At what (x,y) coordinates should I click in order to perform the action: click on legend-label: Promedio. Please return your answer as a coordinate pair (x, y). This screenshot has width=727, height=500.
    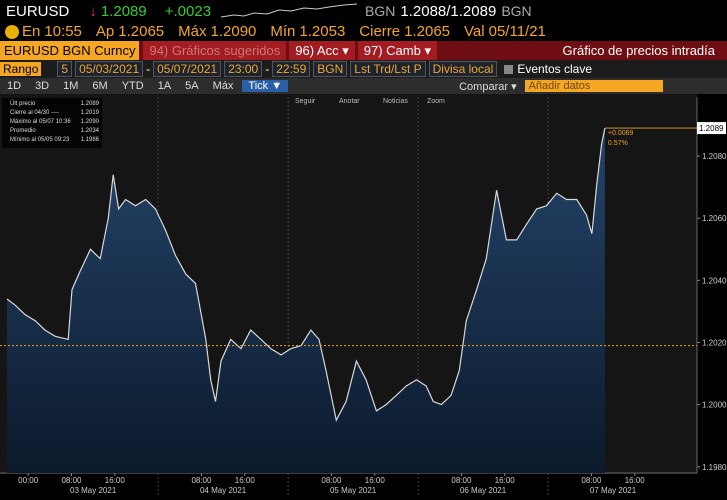
    Looking at the image, I should click on (23, 131).